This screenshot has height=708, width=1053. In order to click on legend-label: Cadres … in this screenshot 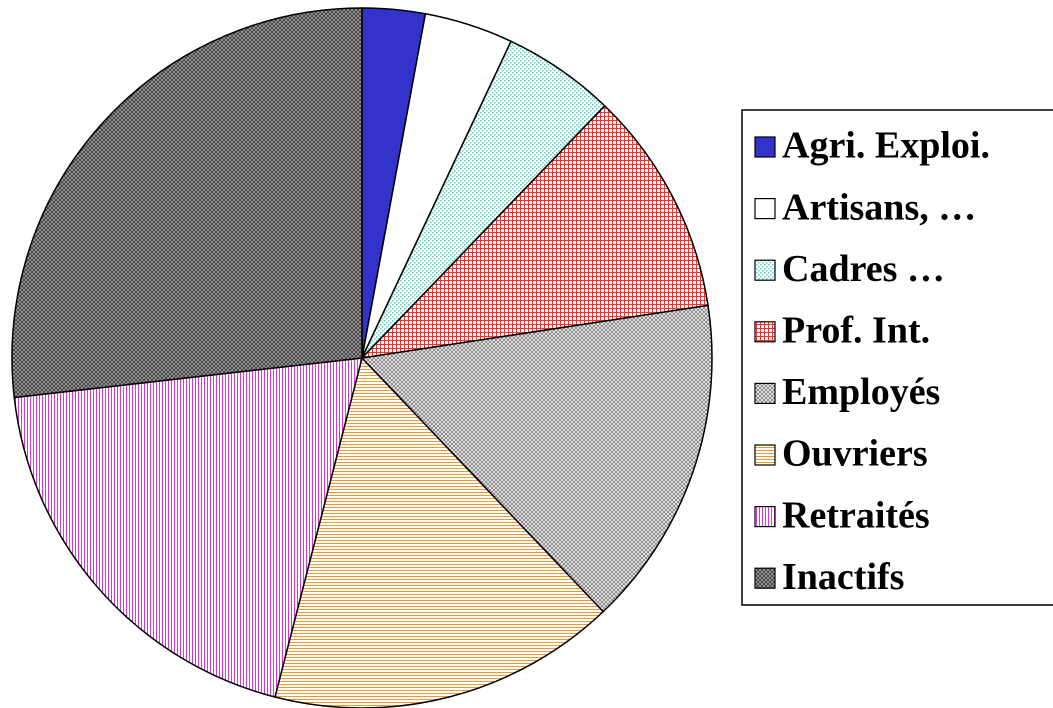, I will do `click(863, 269)`.